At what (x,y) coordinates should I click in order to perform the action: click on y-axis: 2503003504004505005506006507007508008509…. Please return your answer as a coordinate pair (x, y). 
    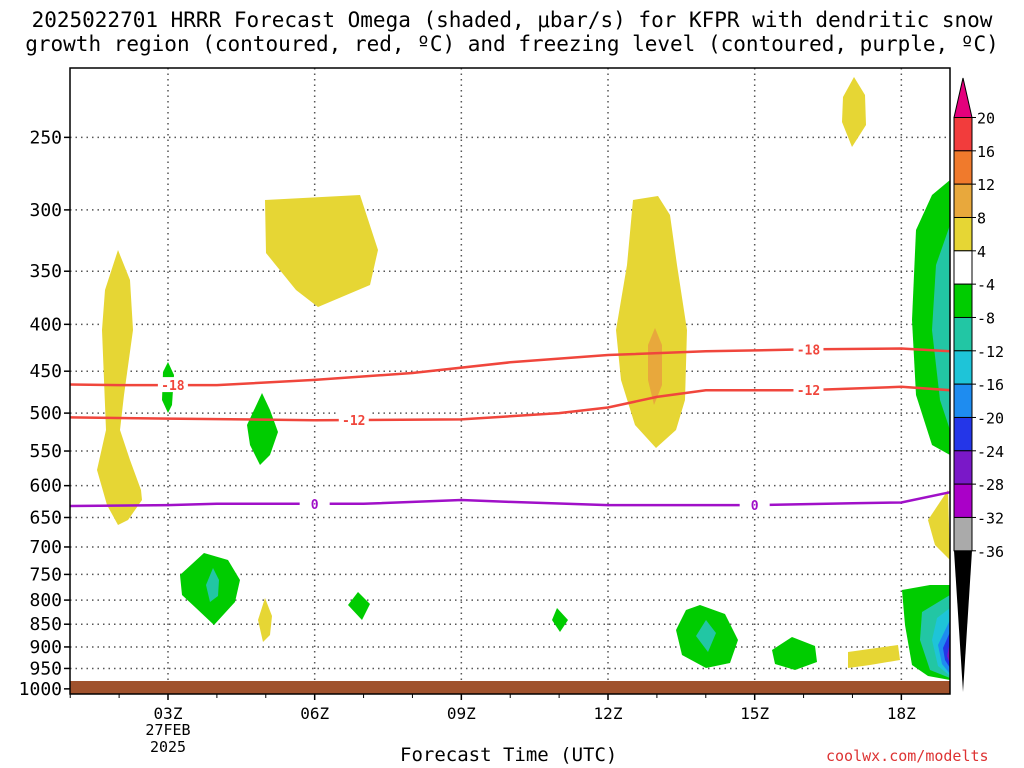
    Looking at the image, I should click on (44, 413).